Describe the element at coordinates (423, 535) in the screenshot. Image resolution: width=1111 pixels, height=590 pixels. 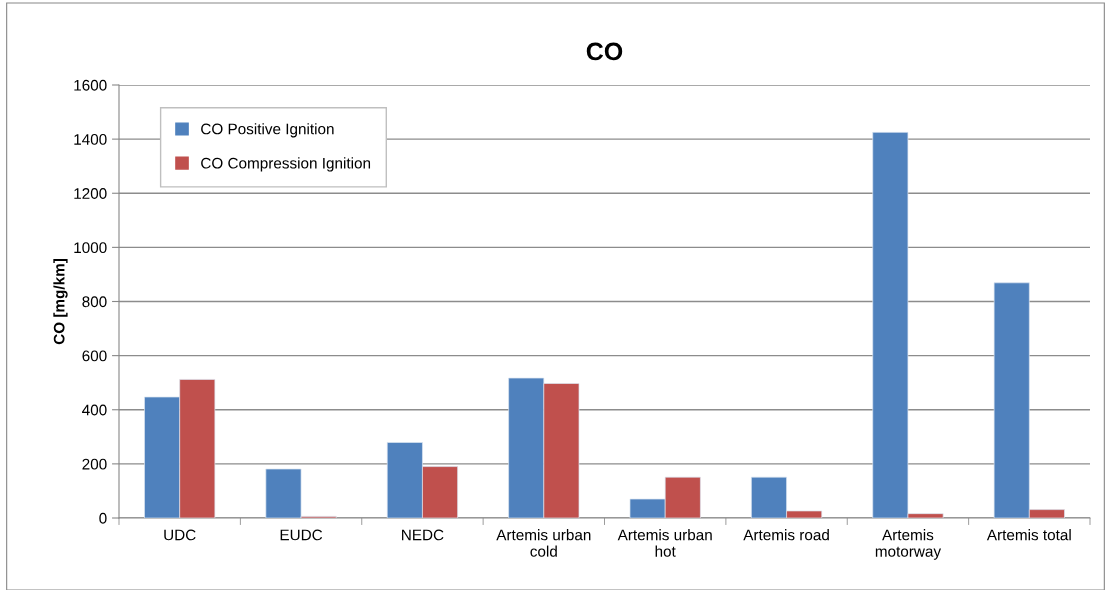
I see `x-tick-label: NEDC` at that location.